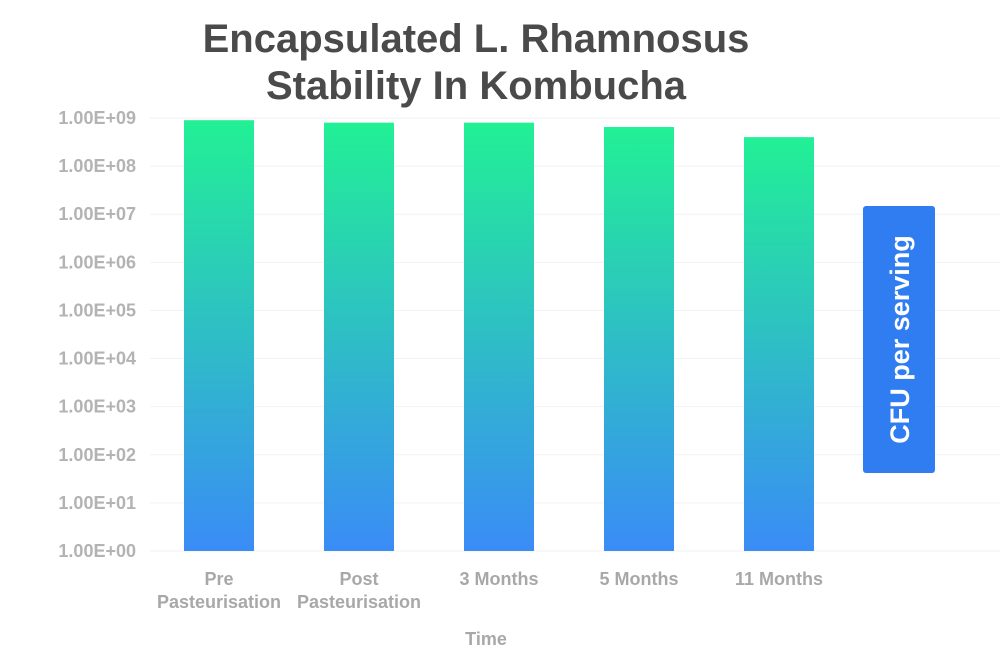  I want to click on y-tick-label: 1.00E+05, so click(97, 310).